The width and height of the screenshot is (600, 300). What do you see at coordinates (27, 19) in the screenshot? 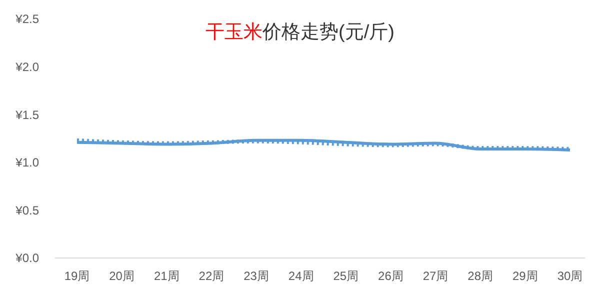
I see `y-tick-label: ¥2.5` at bounding box center [27, 19].